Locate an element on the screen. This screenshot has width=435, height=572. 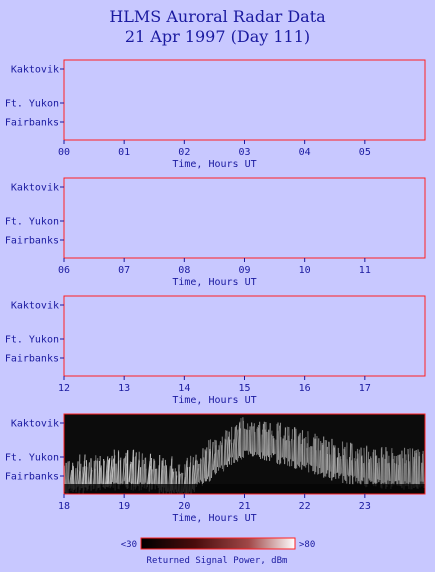
x-tick-label: 22 is located at coordinates (305, 506).